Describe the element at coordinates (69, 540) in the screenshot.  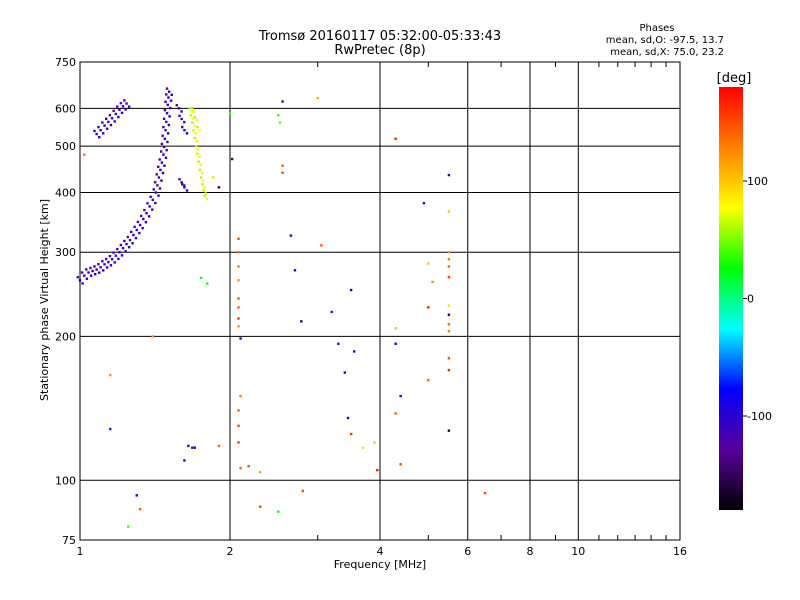
I see `y-tick-label: 75` at that location.